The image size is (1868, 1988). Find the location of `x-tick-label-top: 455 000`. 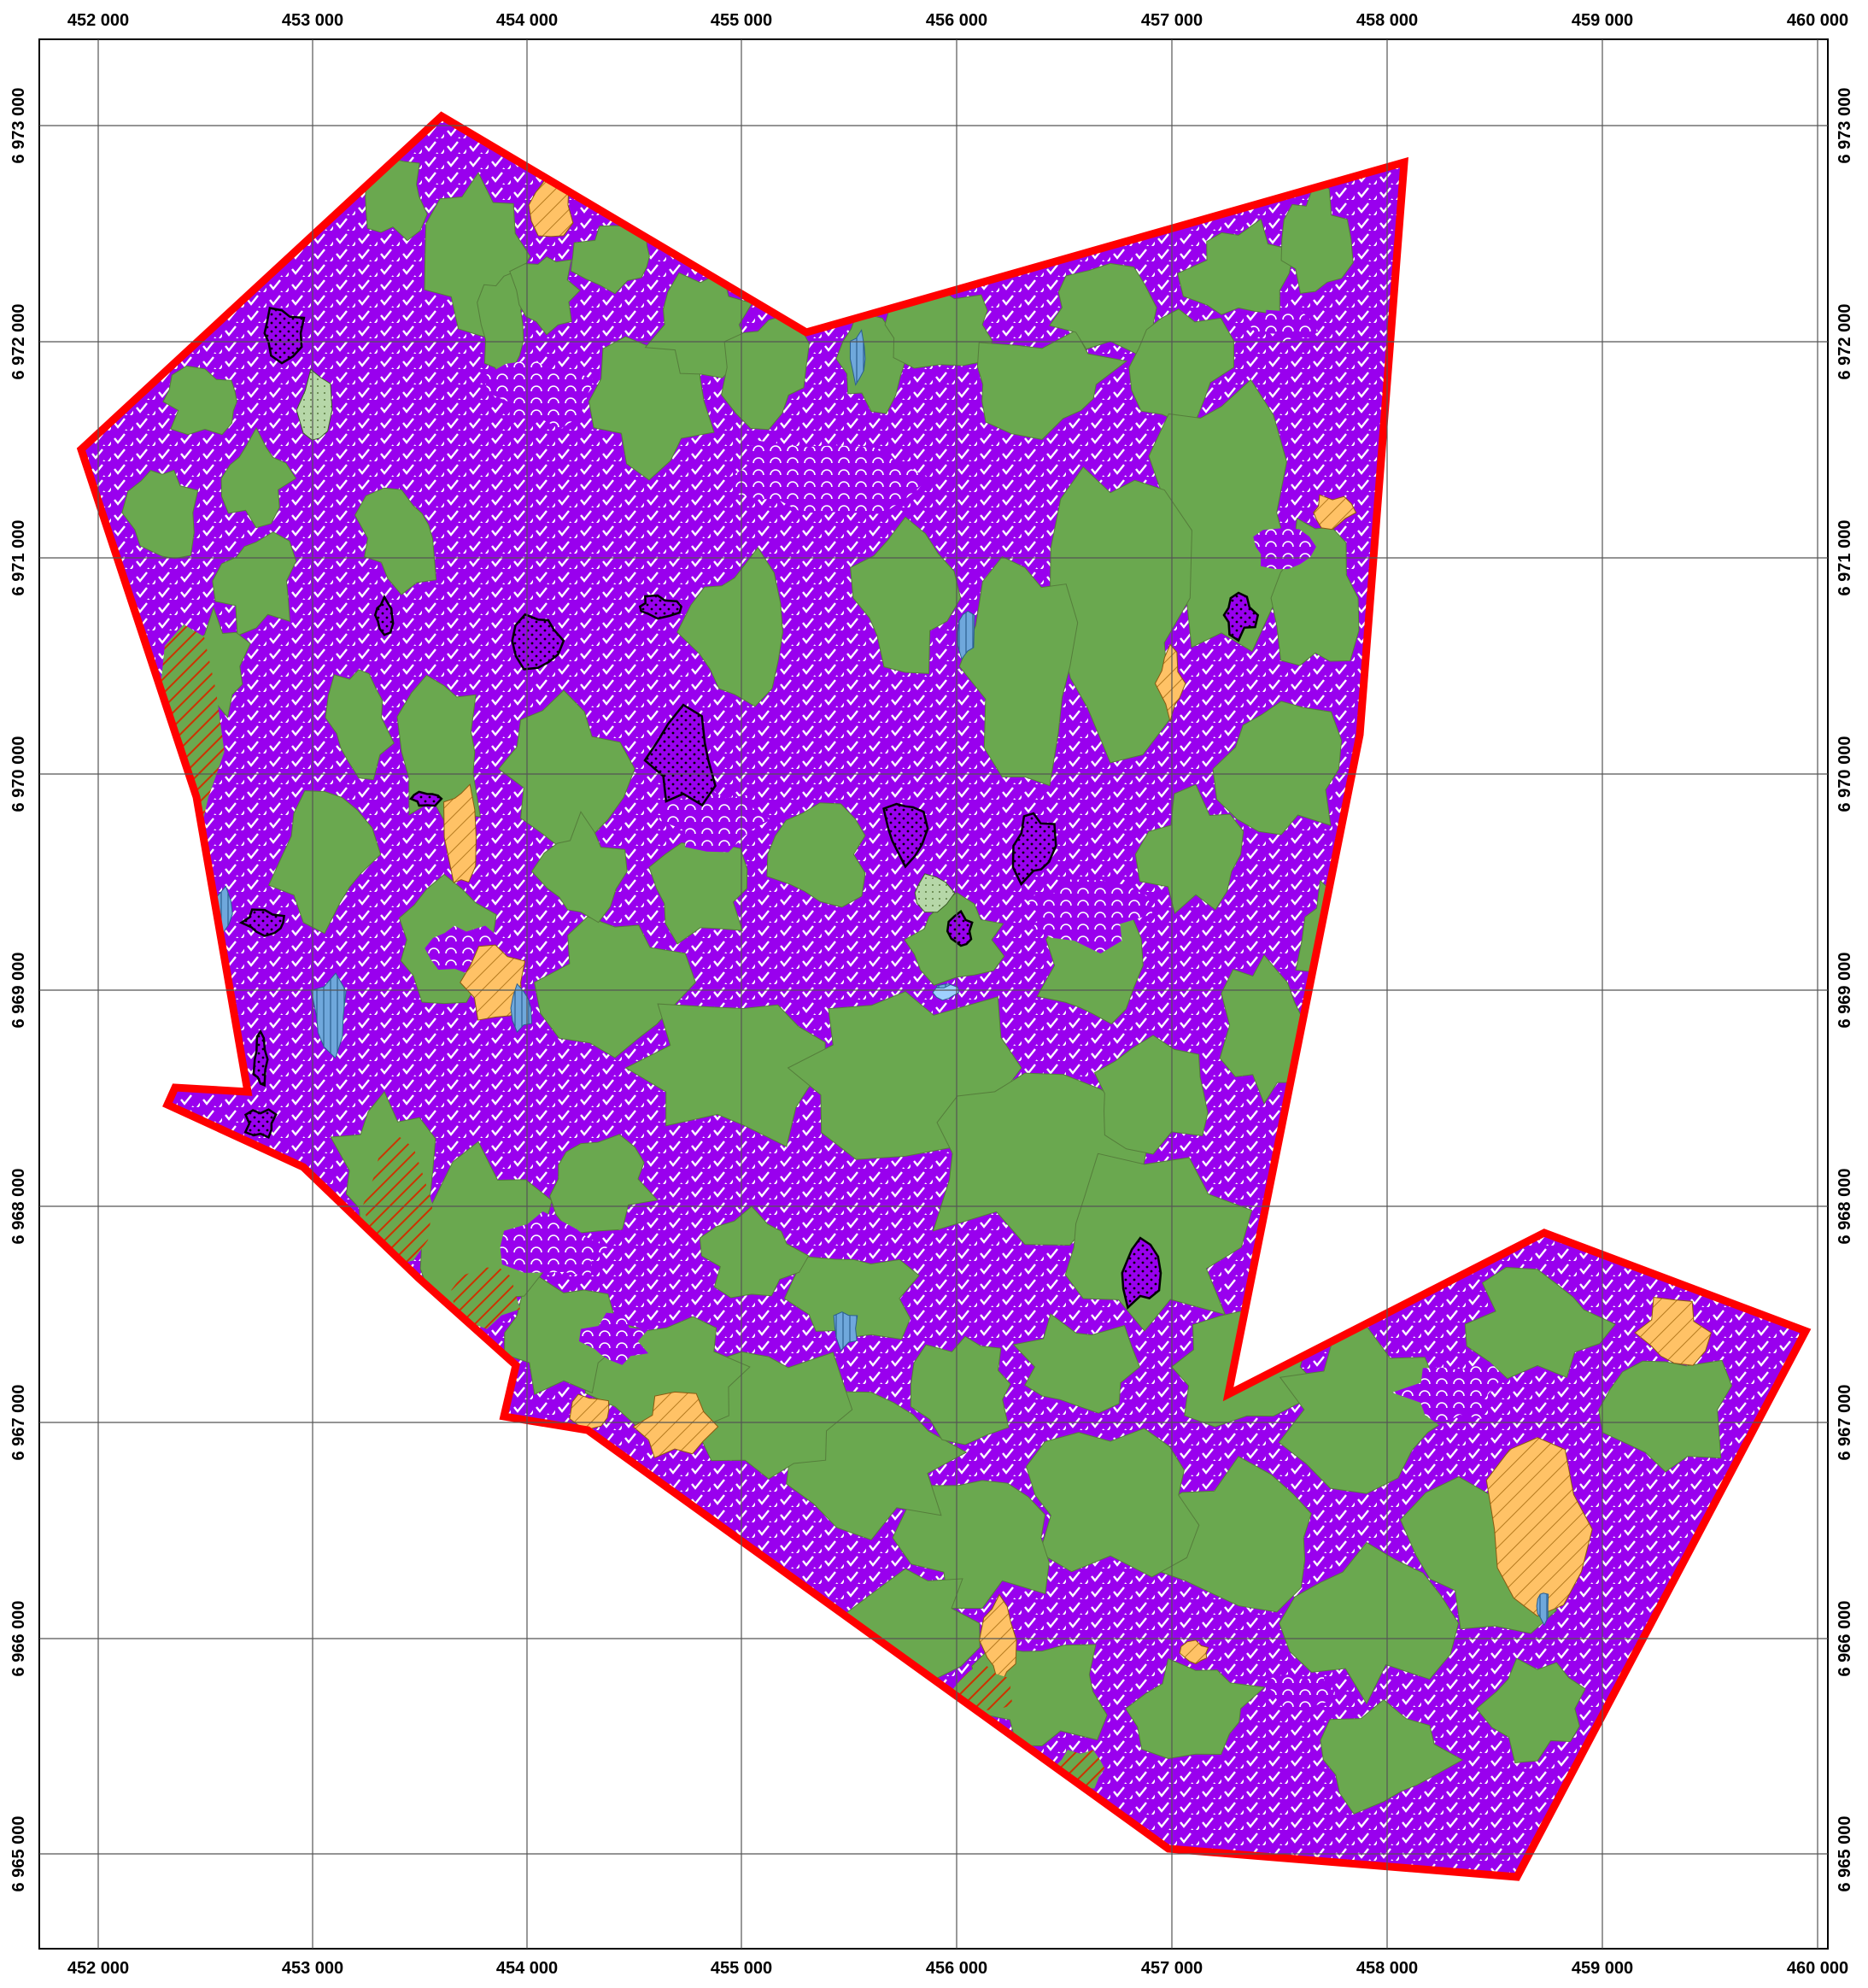

x-tick-label-top: 455 000 is located at coordinates (741, 20).